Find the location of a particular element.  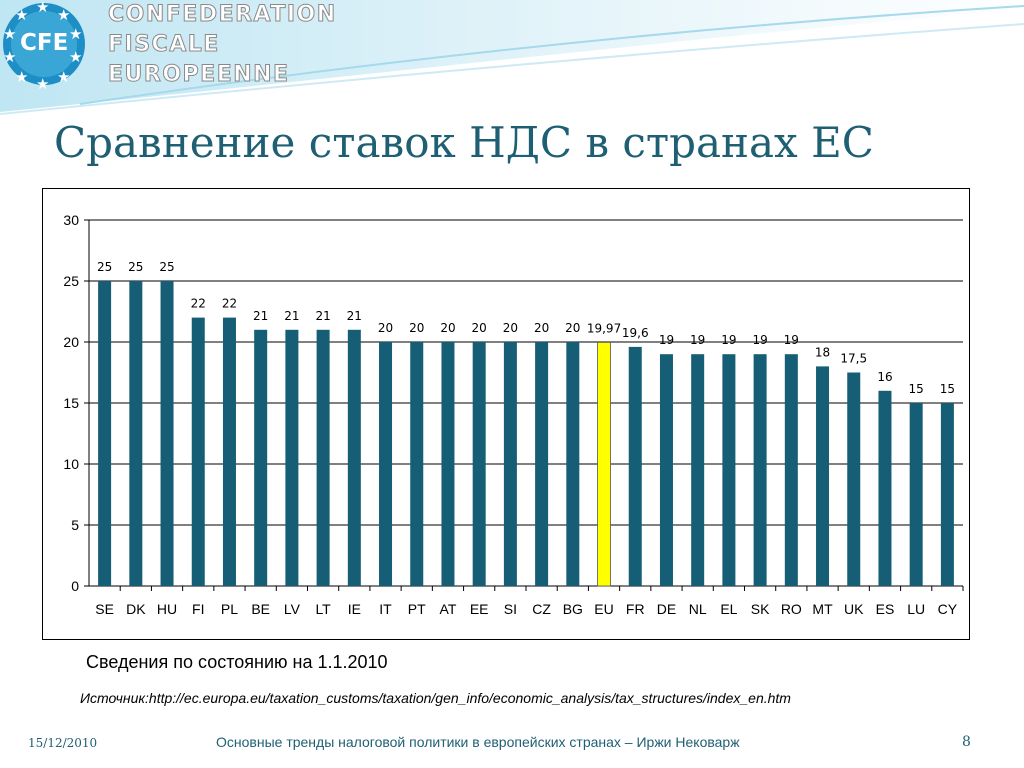

data-label-lt: 21 is located at coordinates (322, 316).